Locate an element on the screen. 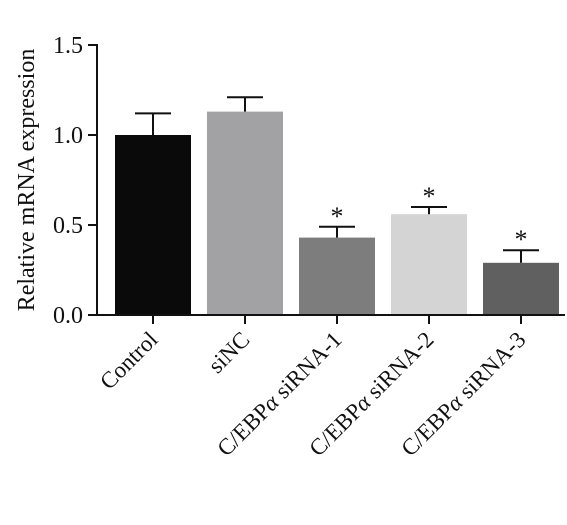 This screenshot has height=525, width=567. x-tick-label: siNC is located at coordinates (228, 352).